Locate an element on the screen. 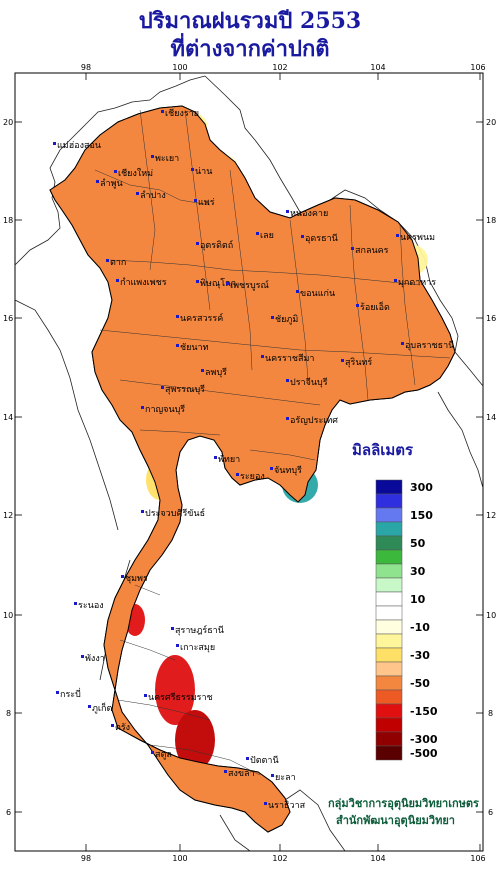 This screenshot has height=871, width=500. legend-label: -10 is located at coordinates (420, 627).